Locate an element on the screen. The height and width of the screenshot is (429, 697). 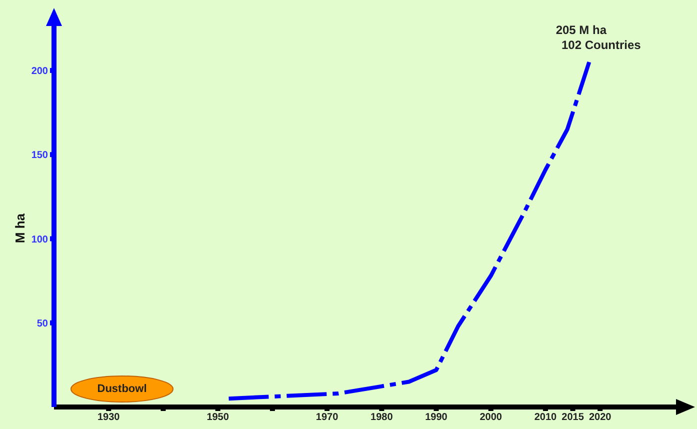
x-tick-label: 2015 is located at coordinates (573, 418).